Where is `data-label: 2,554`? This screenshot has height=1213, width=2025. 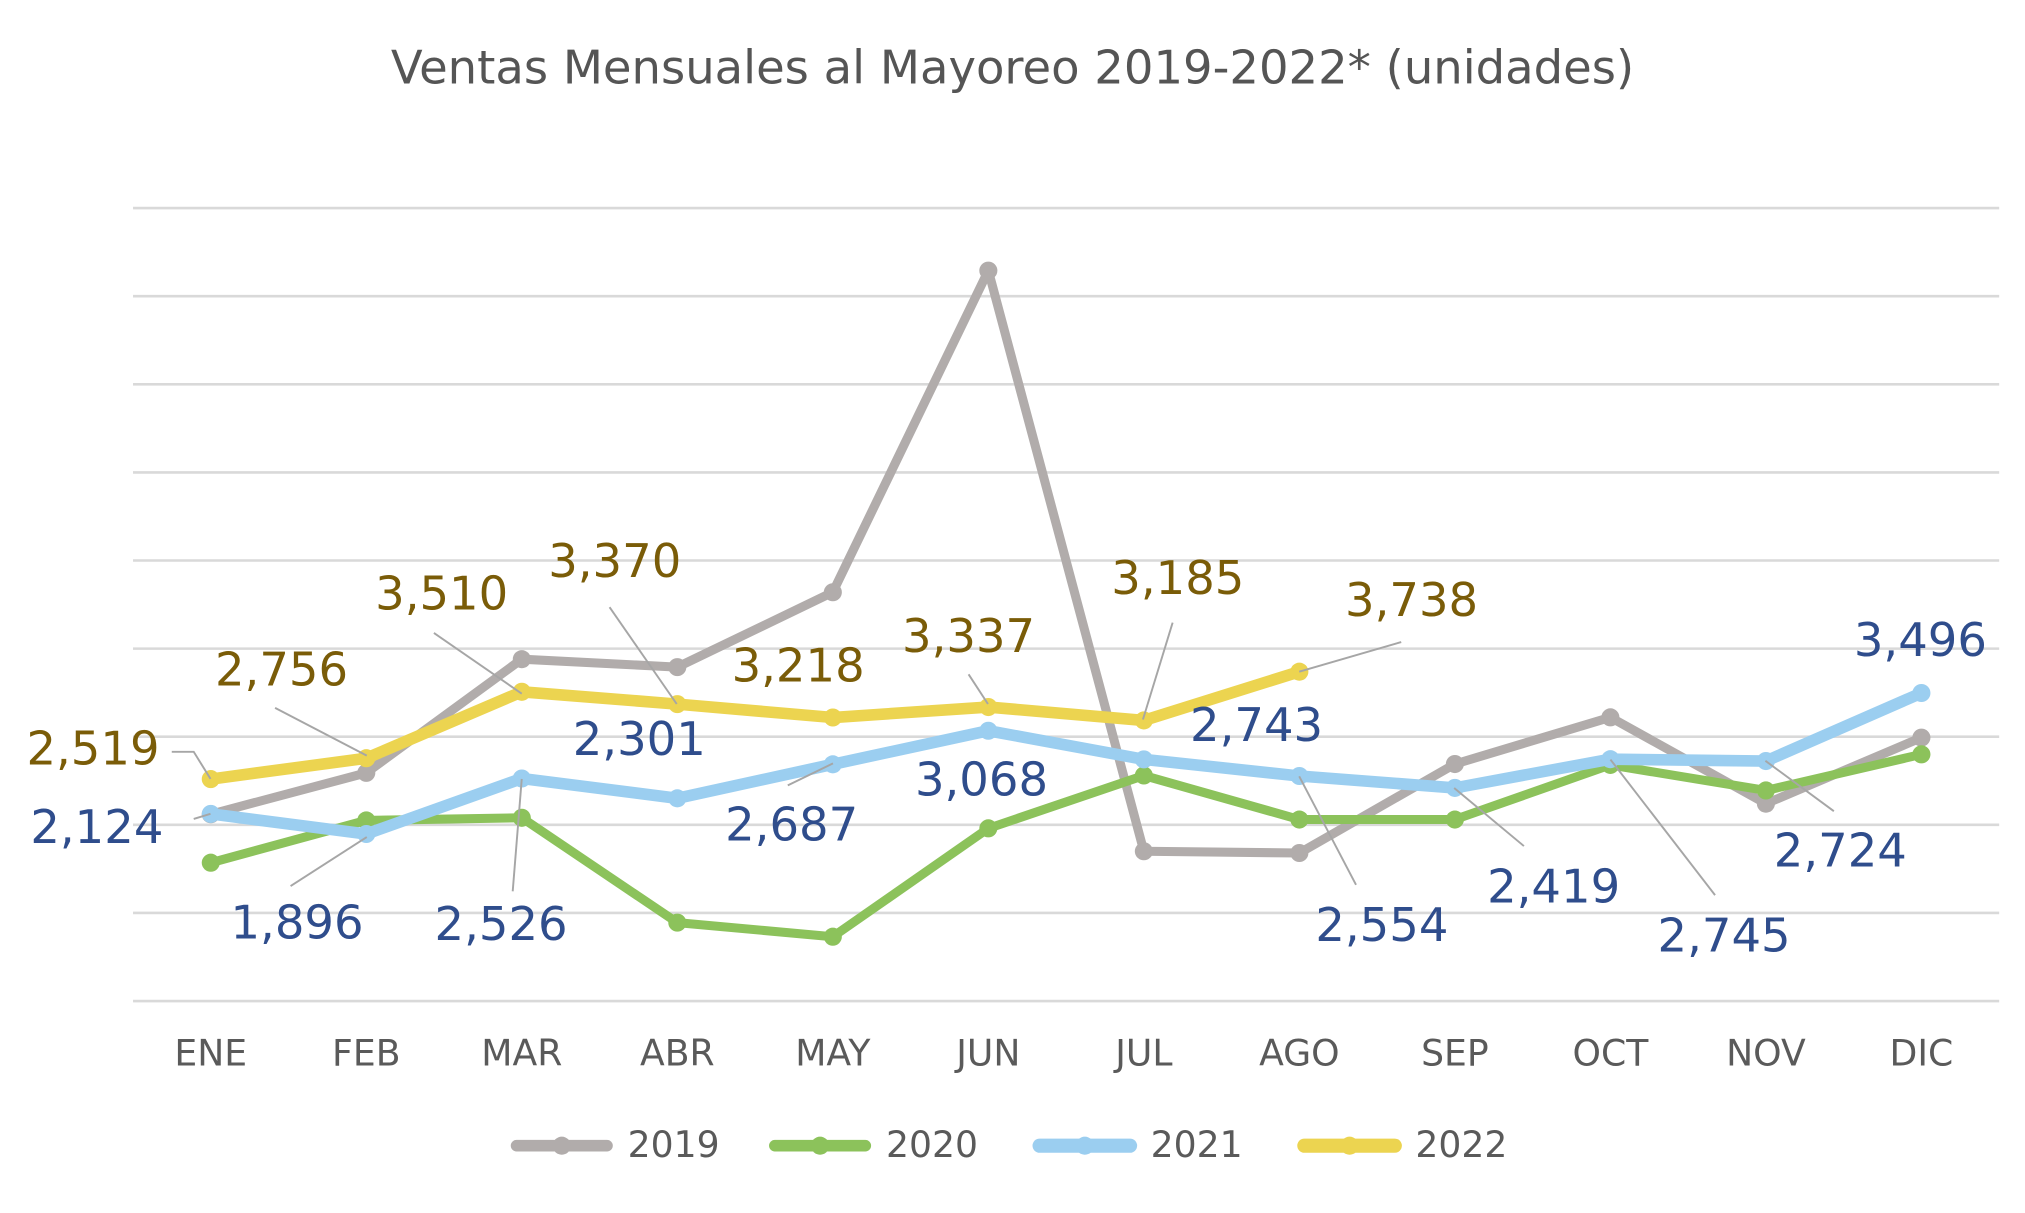
data-label: 2,554 is located at coordinates (1381, 925).